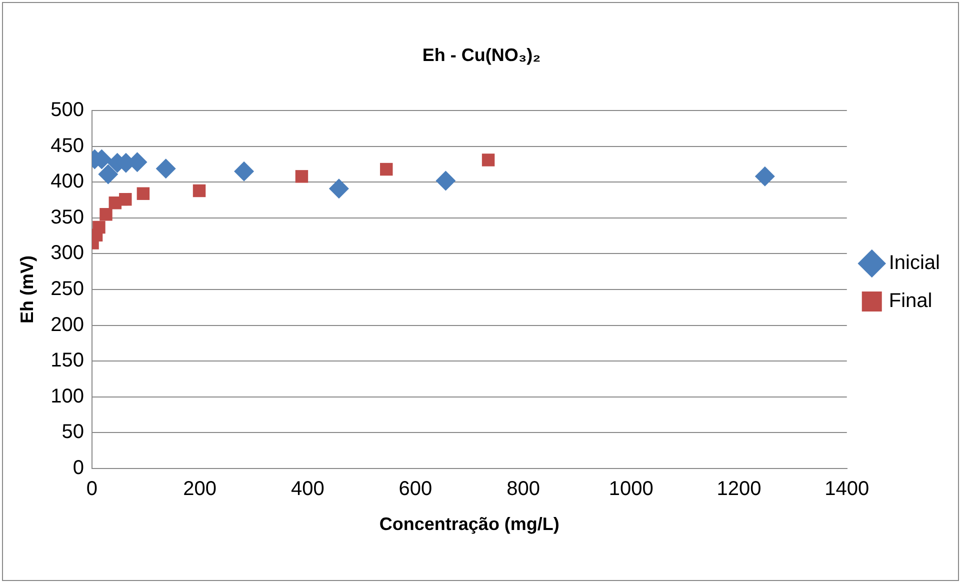 Image resolution: width=961 pixels, height=583 pixels. What do you see at coordinates (199, 489) in the screenshot?
I see `x-tick-label: 200` at bounding box center [199, 489].